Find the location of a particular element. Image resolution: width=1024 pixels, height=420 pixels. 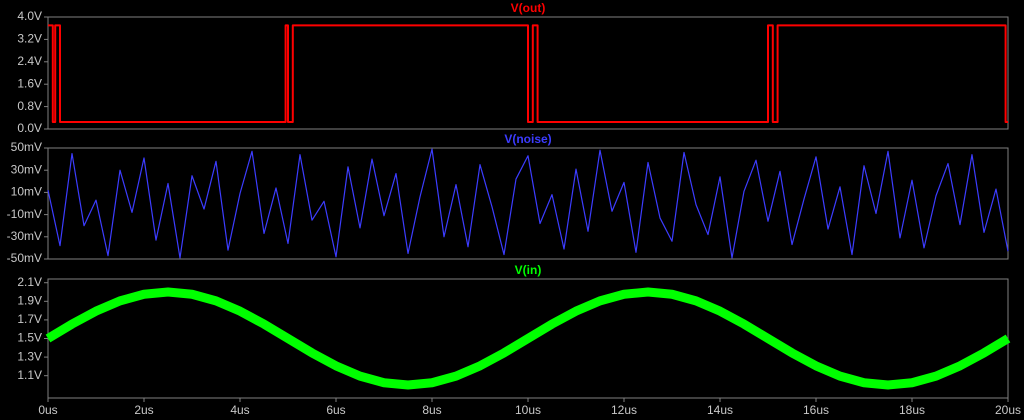

y-tick-label: 0.8V is located at coordinates (29, 106).